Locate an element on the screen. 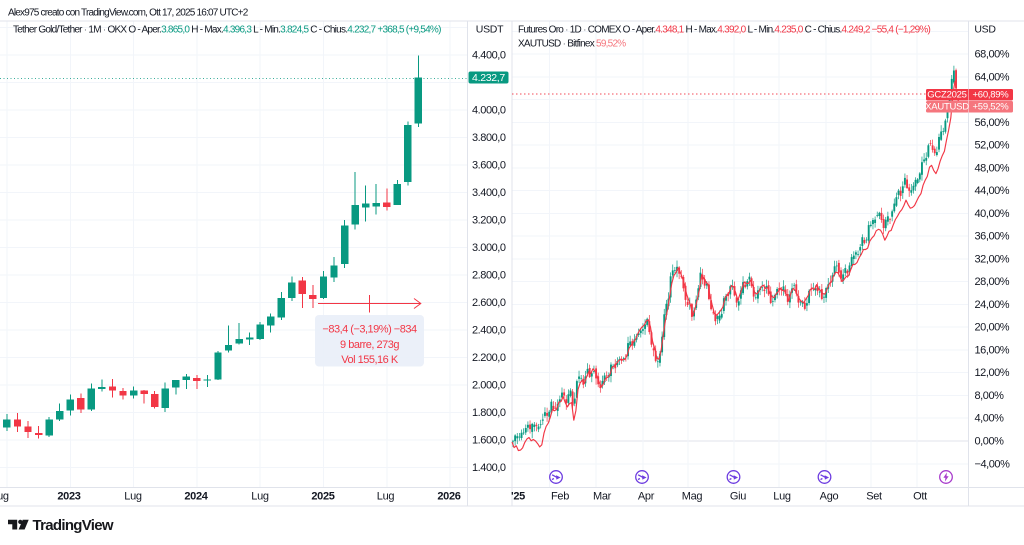  svg-text: 1.800,0 is located at coordinates (489, 413).